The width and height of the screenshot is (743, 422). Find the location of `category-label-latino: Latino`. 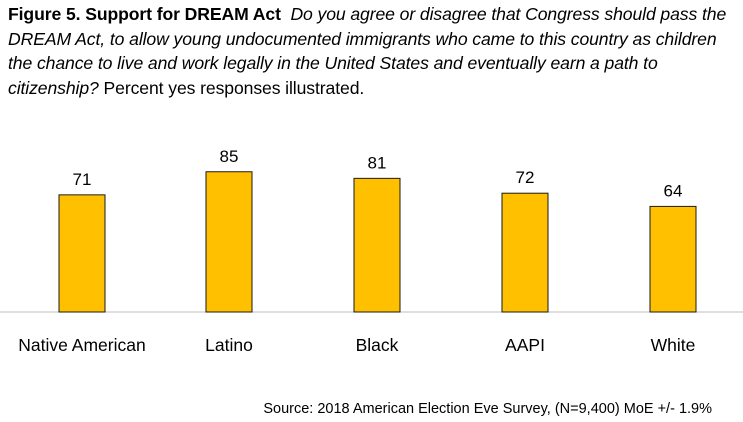

category-label-latino: Latino is located at coordinates (229, 345).